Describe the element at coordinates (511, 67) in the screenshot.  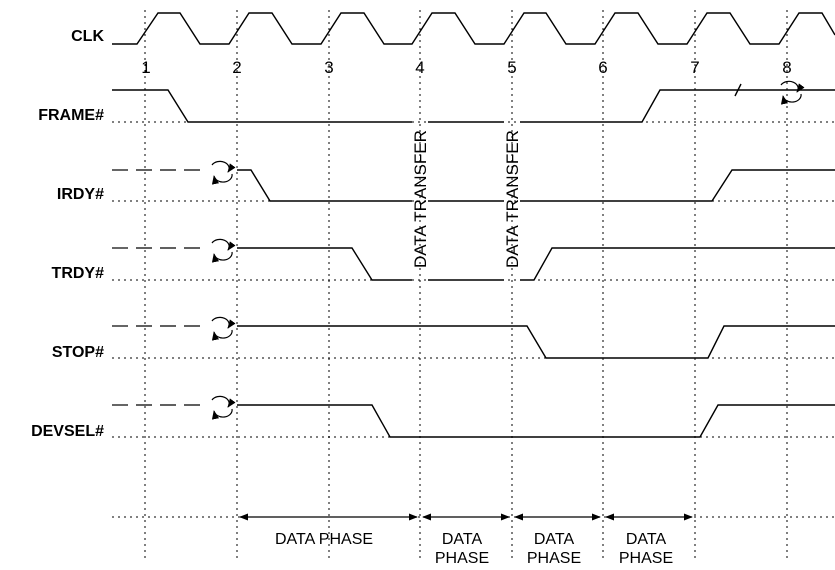
I see `clock-number-5: 5` at that location.